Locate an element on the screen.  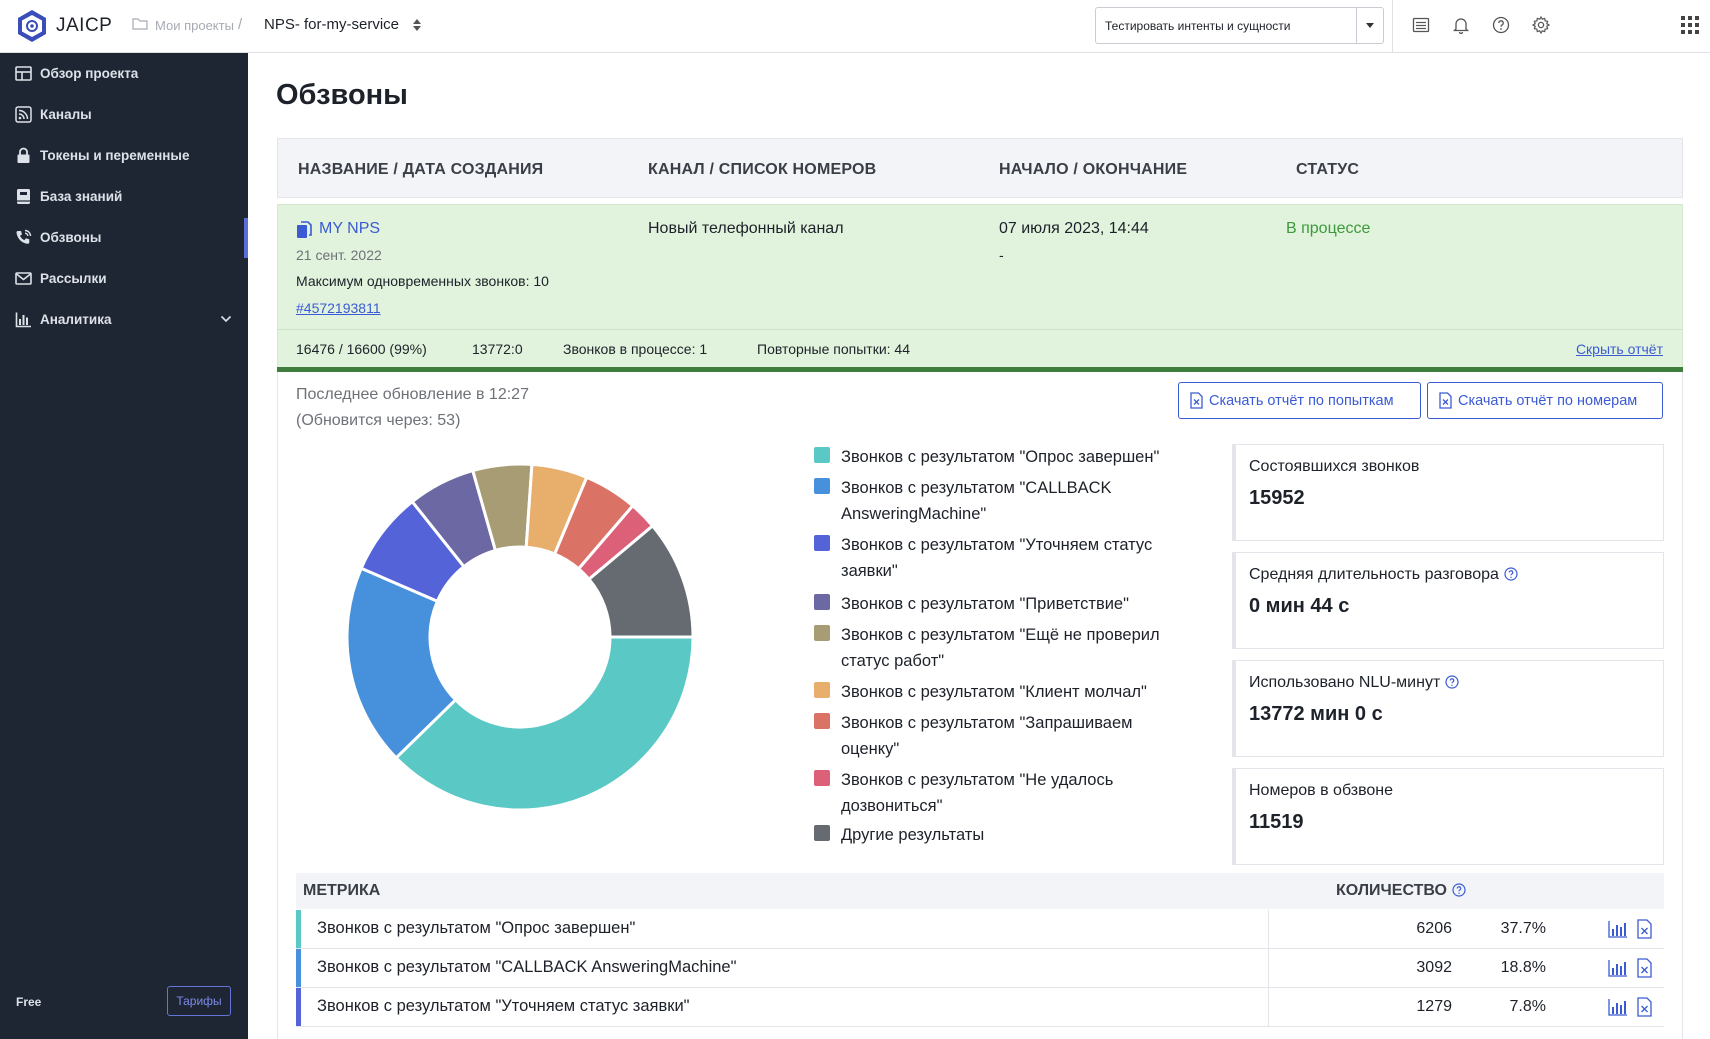
legend-label: Звонков с результатом "Клиент молчал" is located at coordinates (994, 692).